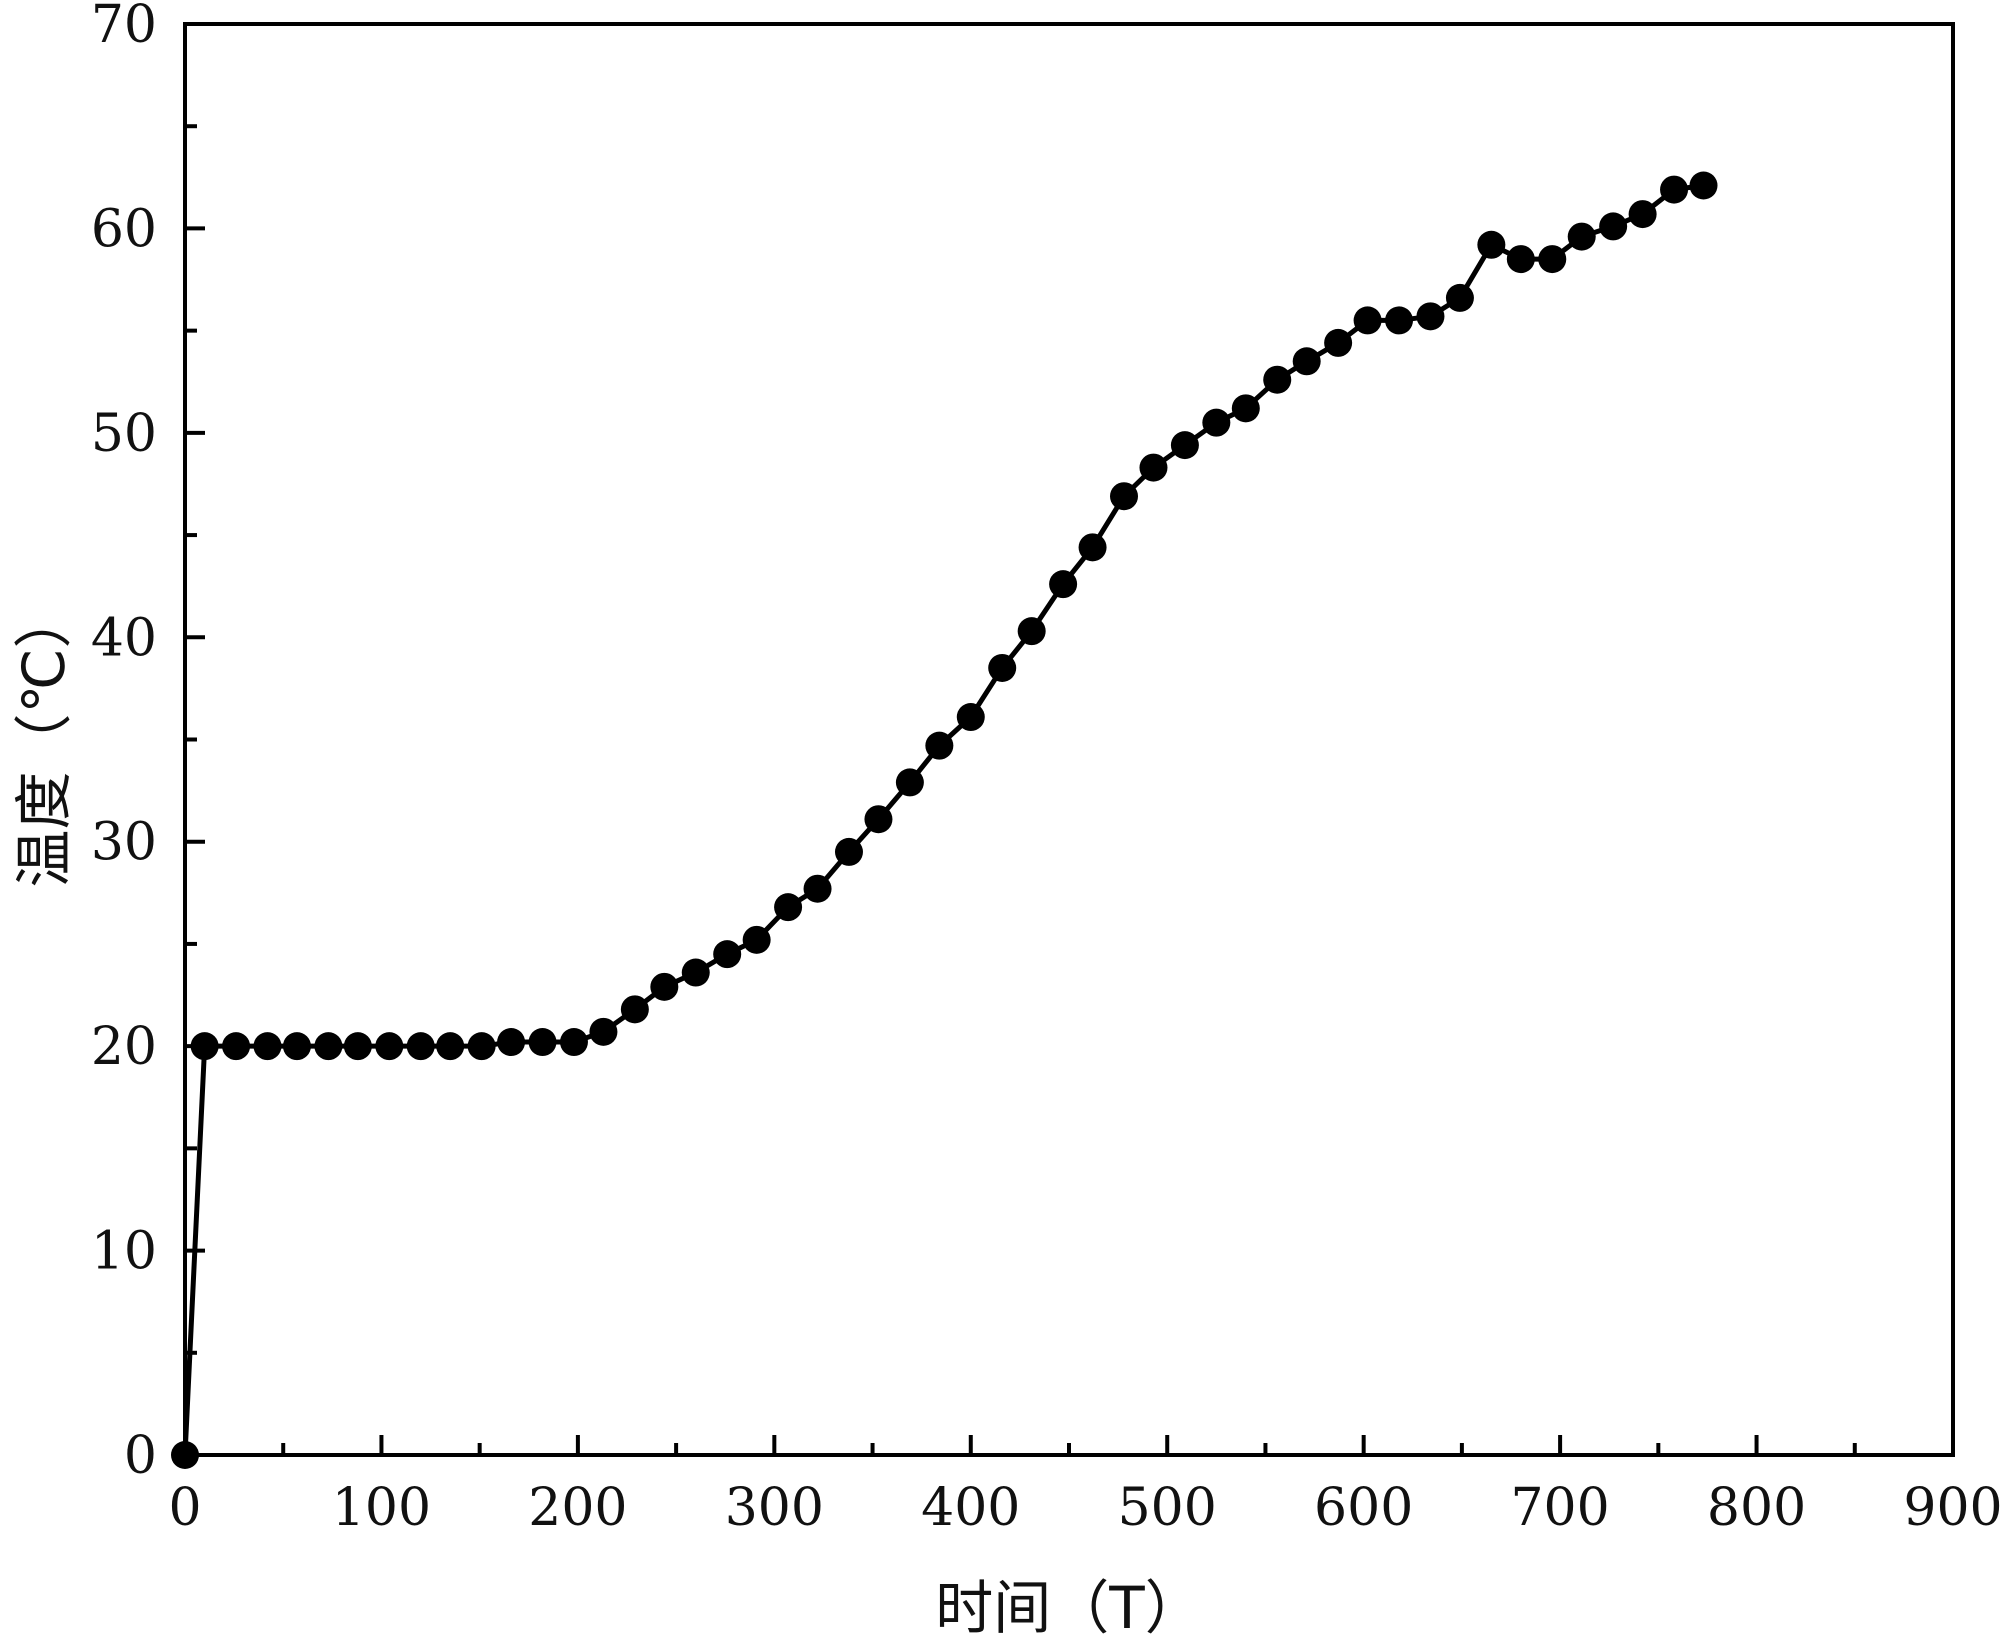  What do you see at coordinates (970, 1508) in the screenshot?
I see `x-tick-label: 400` at bounding box center [970, 1508].